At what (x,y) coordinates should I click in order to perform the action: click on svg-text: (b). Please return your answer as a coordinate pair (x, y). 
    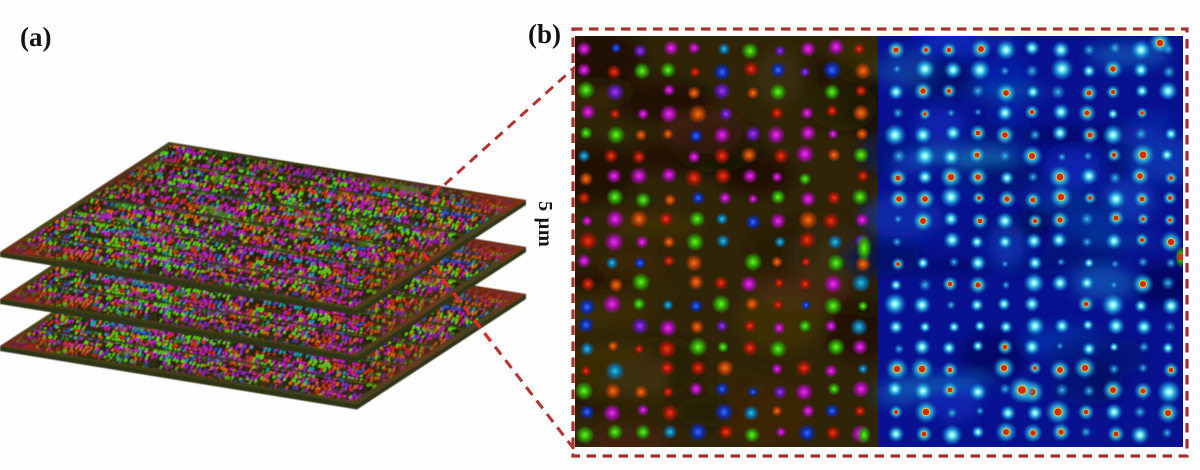
    Looking at the image, I should click on (544, 34).